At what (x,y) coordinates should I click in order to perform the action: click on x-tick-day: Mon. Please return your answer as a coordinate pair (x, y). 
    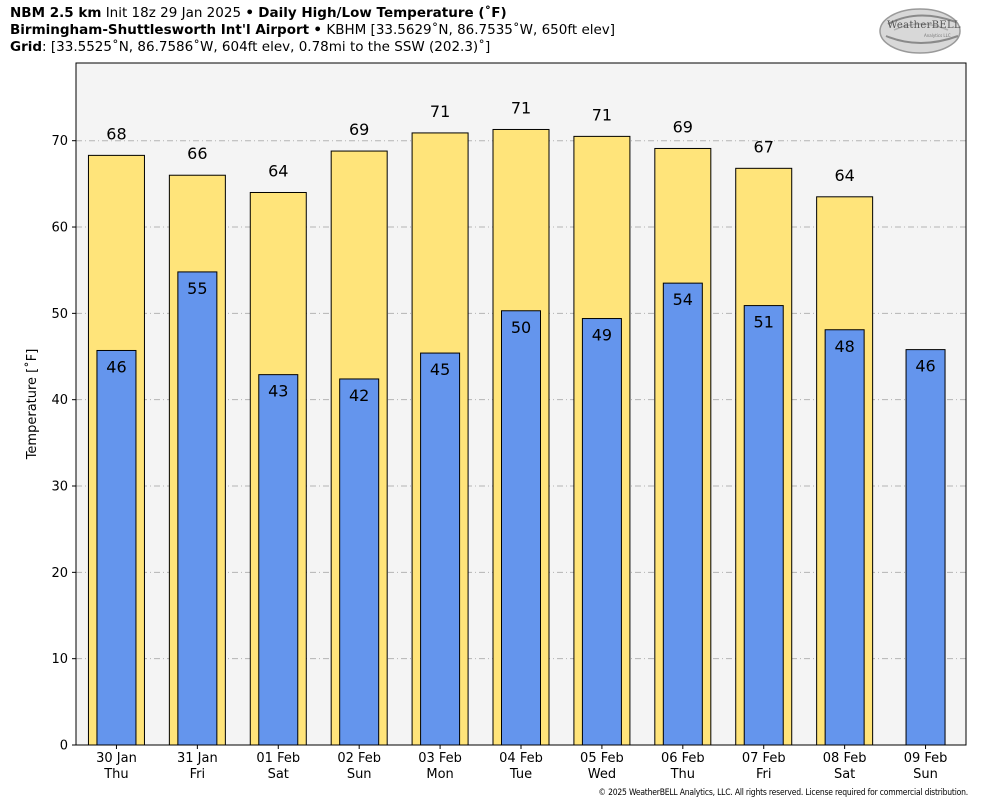
    Looking at the image, I should click on (439, 774).